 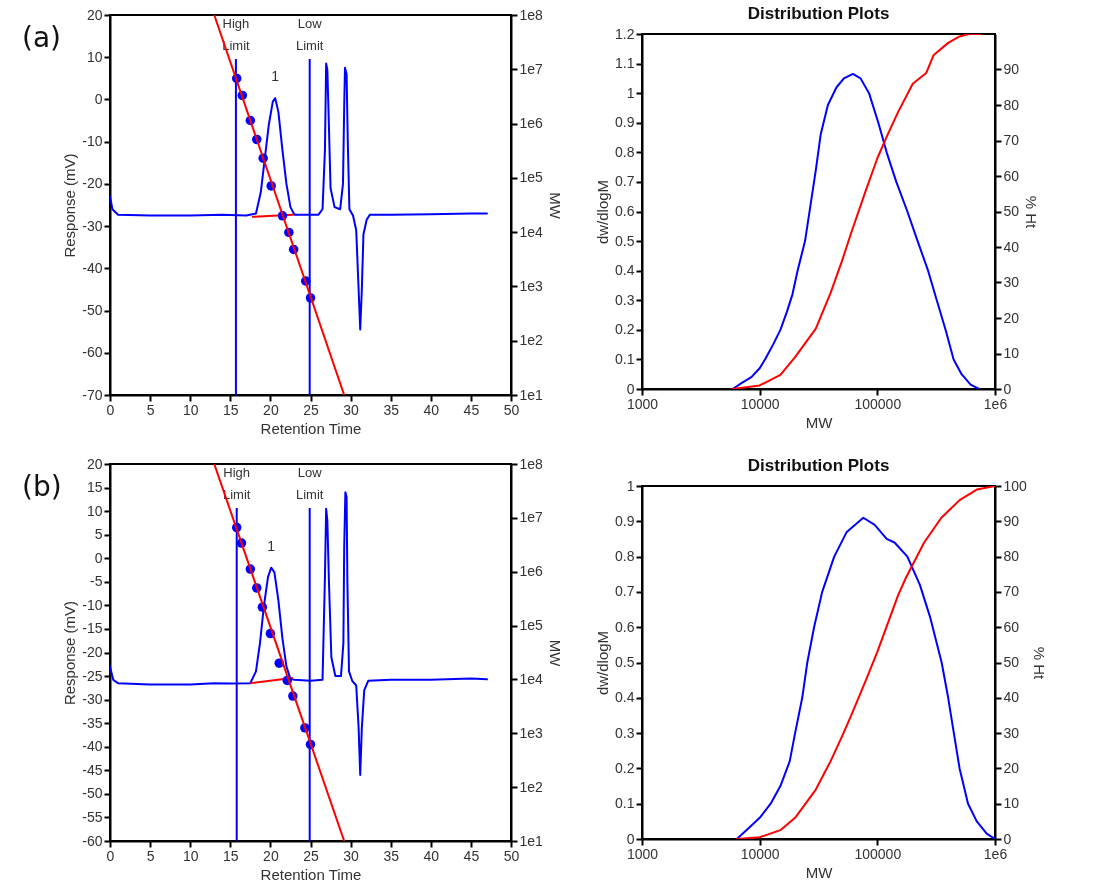 I want to click on y-tick-label: 0.4, so click(x=625, y=270).